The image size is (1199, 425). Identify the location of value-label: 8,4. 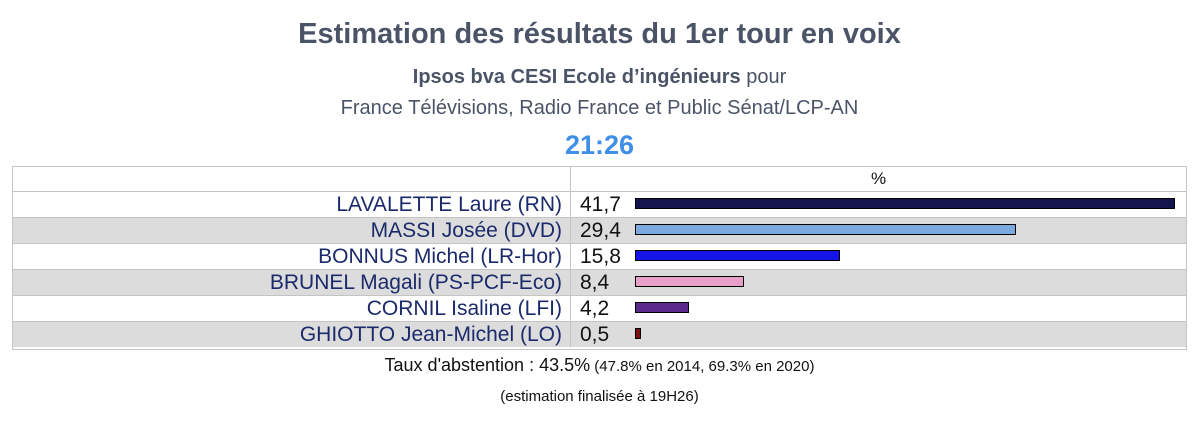
(597, 282).